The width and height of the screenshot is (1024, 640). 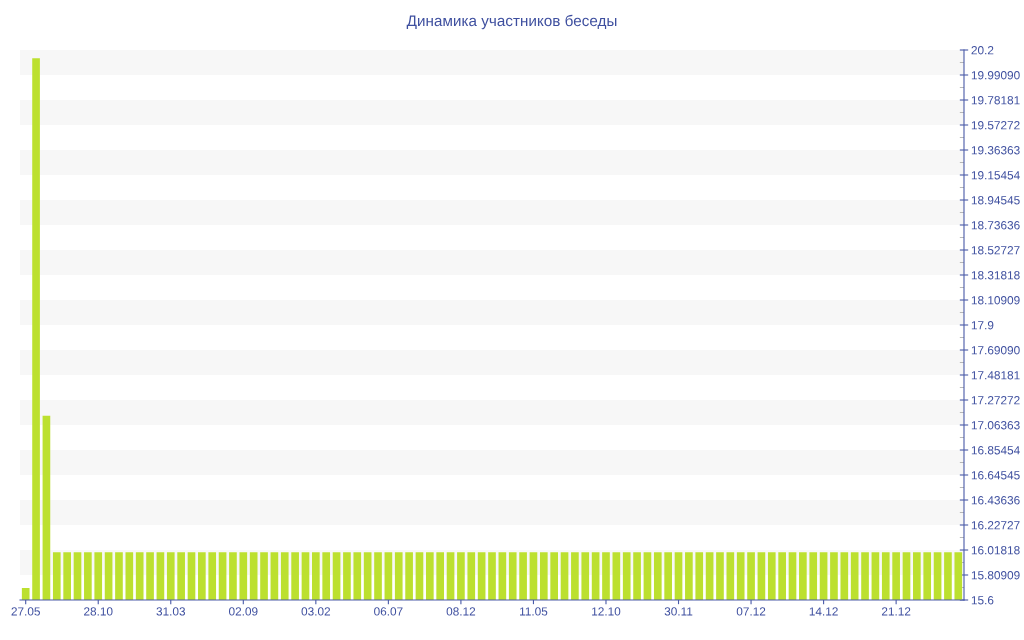 What do you see at coordinates (511, 22) in the screenshot?
I see `chart-title: Динамика участников беседы` at bounding box center [511, 22].